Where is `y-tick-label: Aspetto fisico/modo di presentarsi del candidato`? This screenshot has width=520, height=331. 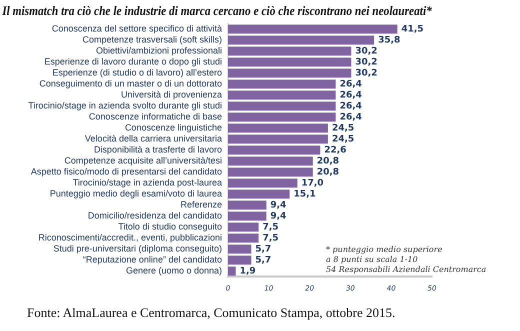 y-tick-label: Aspetto fisico/modo di presentarsi del candidato is located at coordinates (126, 171).